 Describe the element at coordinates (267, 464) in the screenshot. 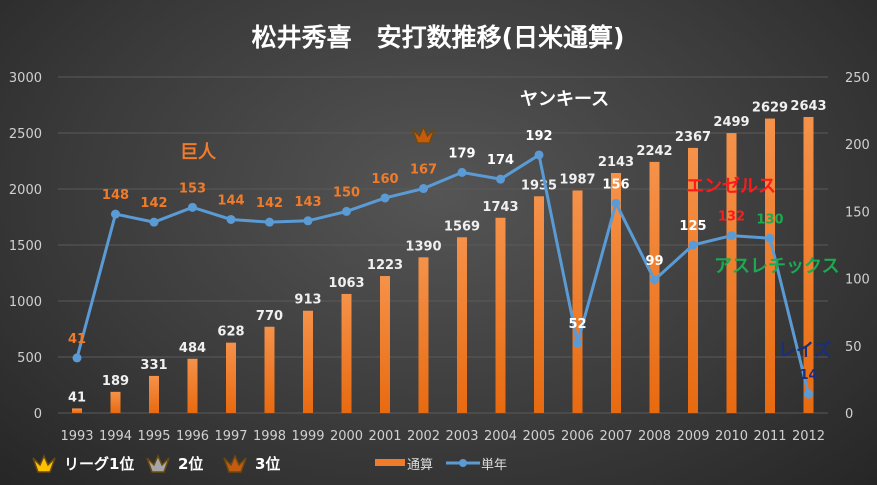

I see `rank-legend-label: 3位` at that location.